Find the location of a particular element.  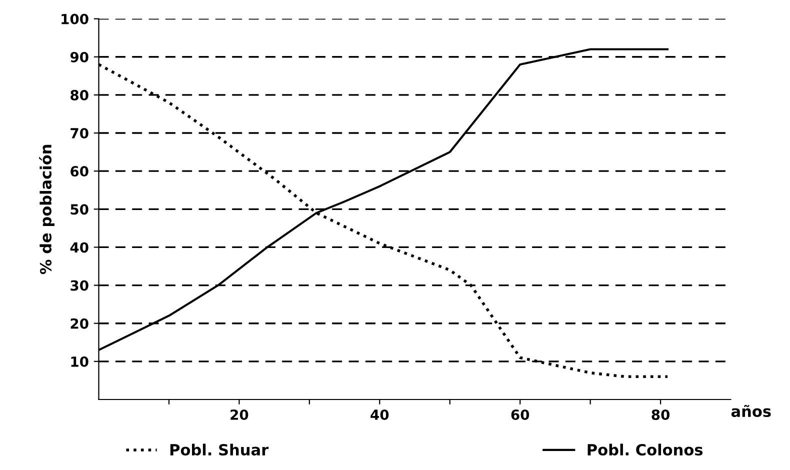

y-axis-title: % de población is located at coordinates (46, 209).